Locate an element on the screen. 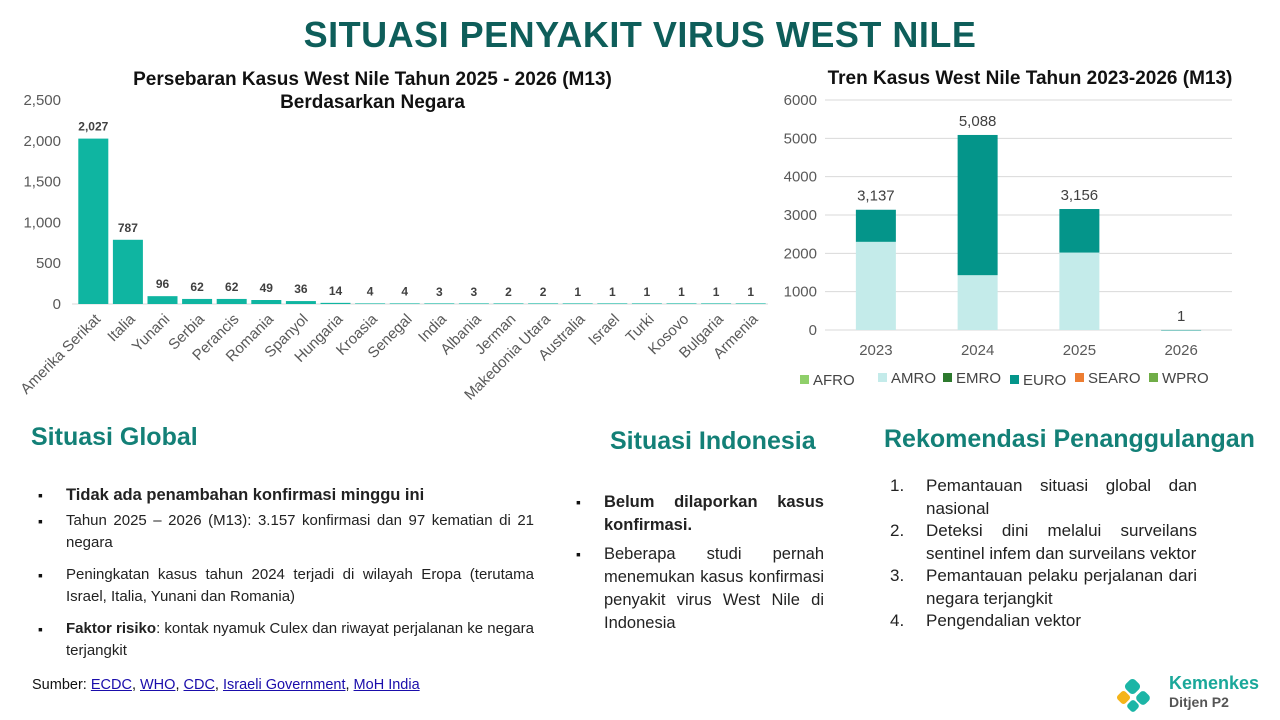 The image size is (1280, 720). kemenkes-logo-sub: Ditjen P2 is located at coordinates (1199, 702).